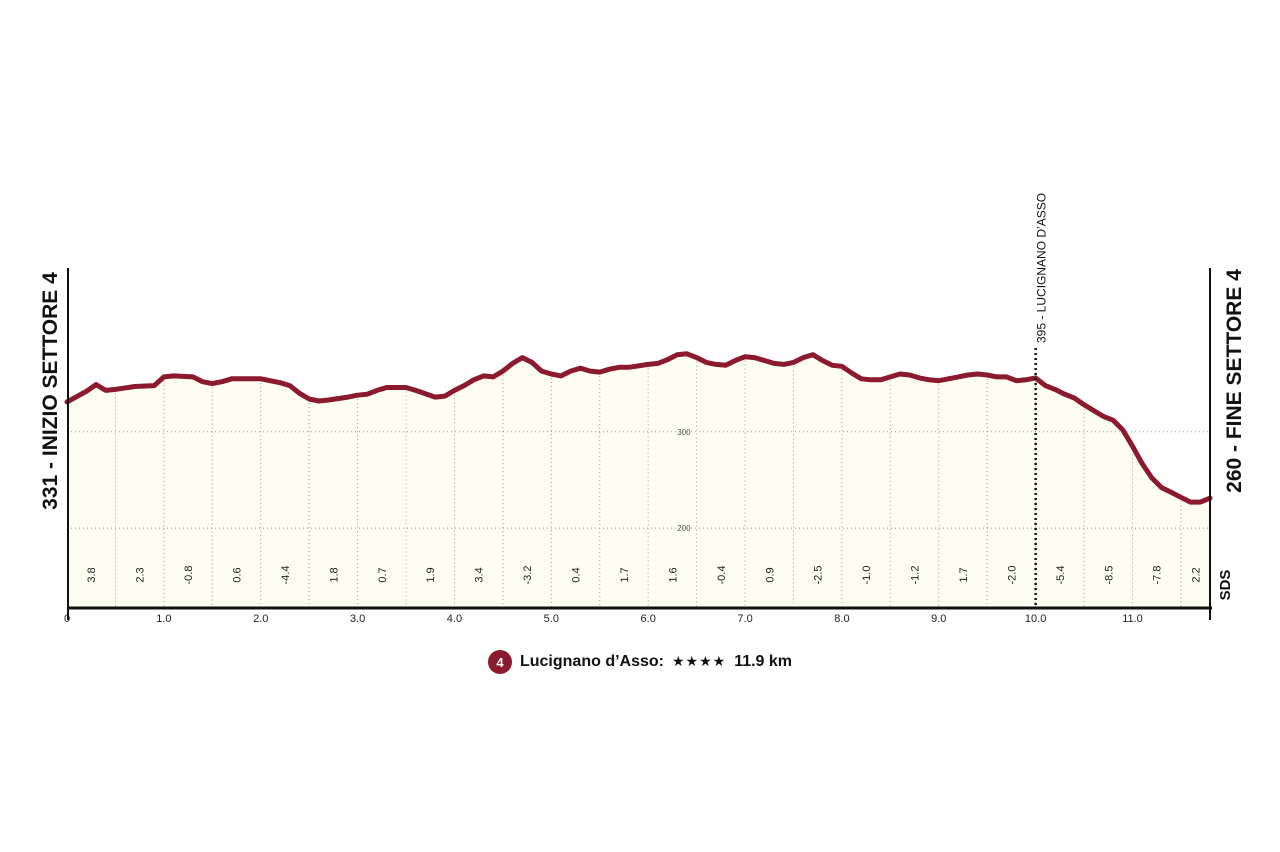 The height and width of the screenshot is (852, 1280). What do you see at coordinates (1035, 619) in the screenshot?
I see `x-tick-label: 10.0` at bounding box center [1035, 619].